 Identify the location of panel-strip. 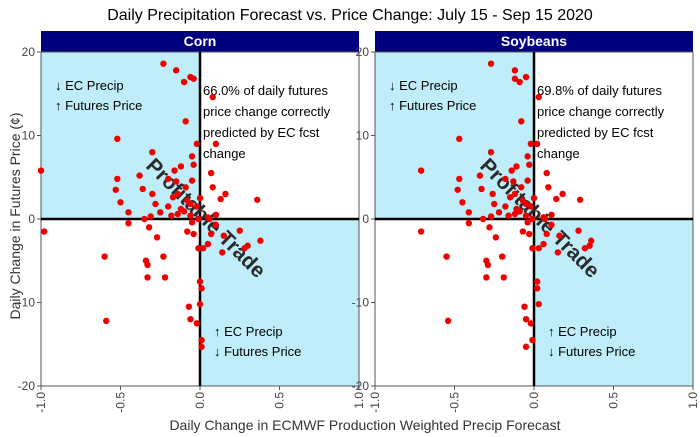
(534, 41).